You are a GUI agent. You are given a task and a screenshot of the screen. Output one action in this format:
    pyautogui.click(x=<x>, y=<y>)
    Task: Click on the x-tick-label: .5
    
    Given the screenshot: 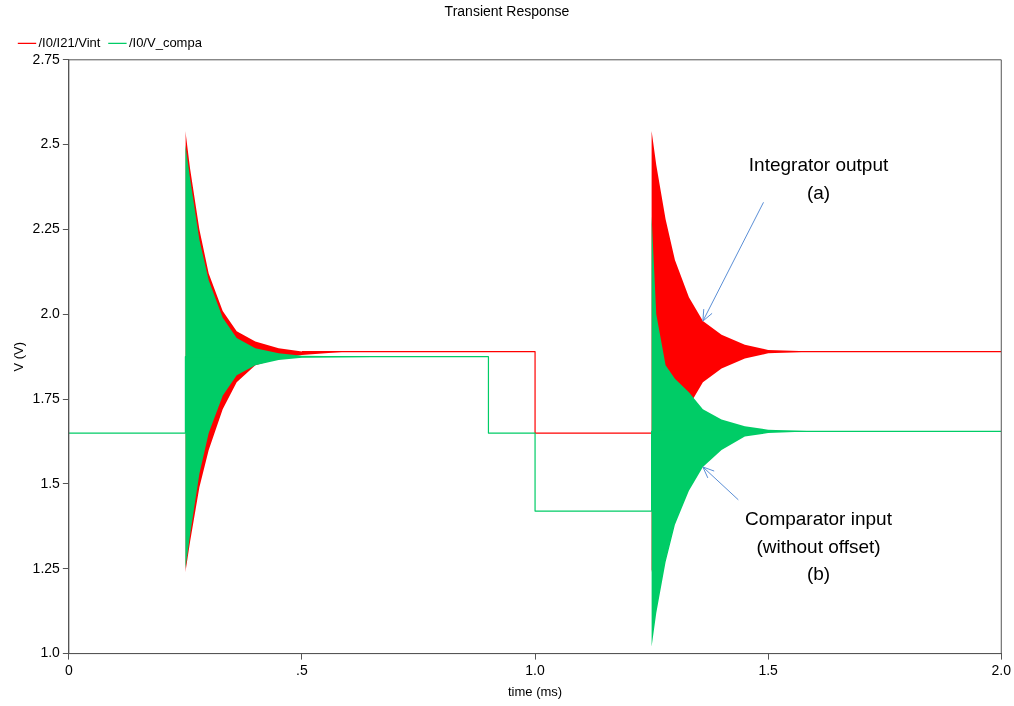 What is the action you would take?
    pyautogui.click(x=302, y=669)
    